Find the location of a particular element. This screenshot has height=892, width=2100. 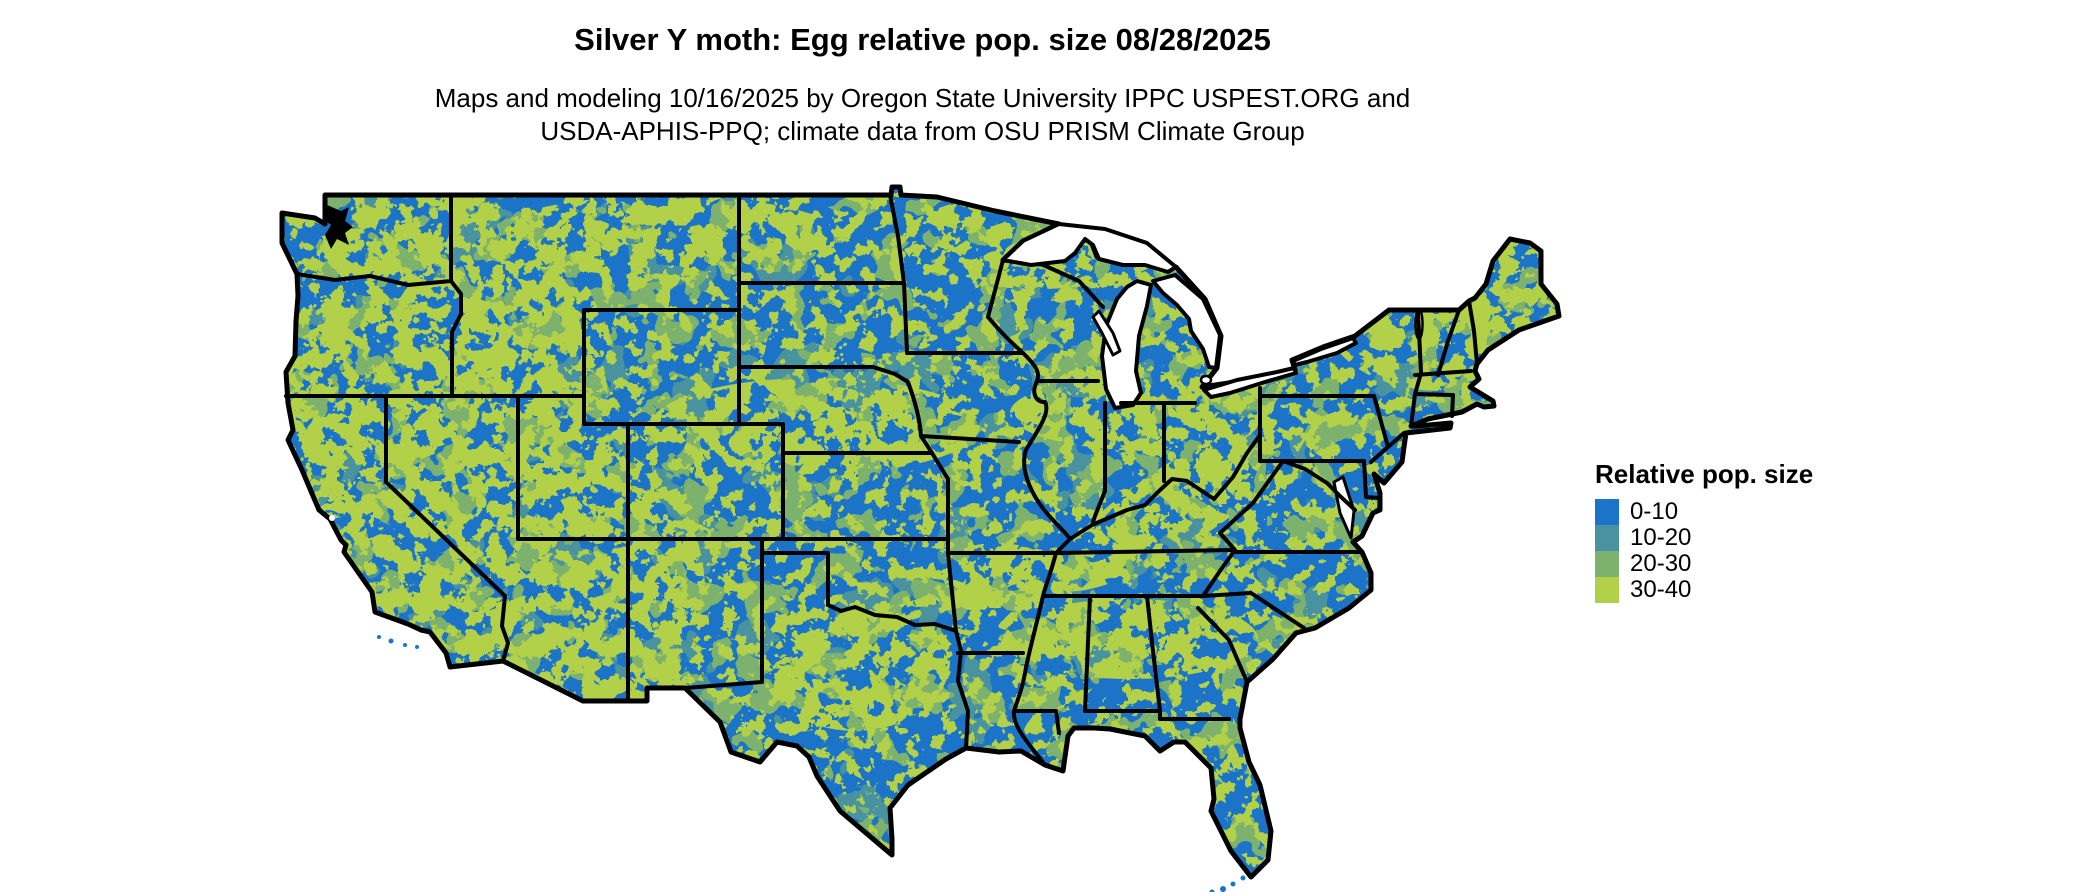

legend-item-0-10: 0-10 is located at coordinates (1704, 511).